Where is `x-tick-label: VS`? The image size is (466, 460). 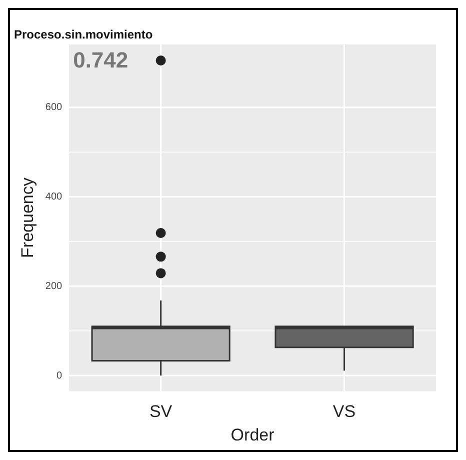 x-tick-label: VS is located at coordinates (344, 412).